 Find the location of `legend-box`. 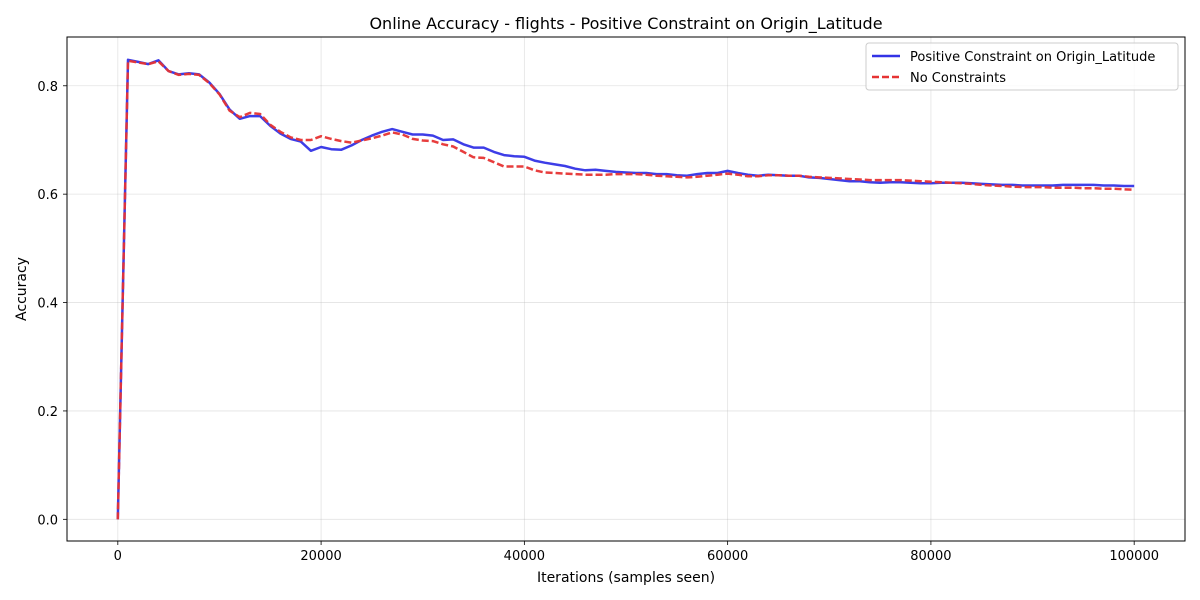

legend-box is located at coordinates (1022, 66).